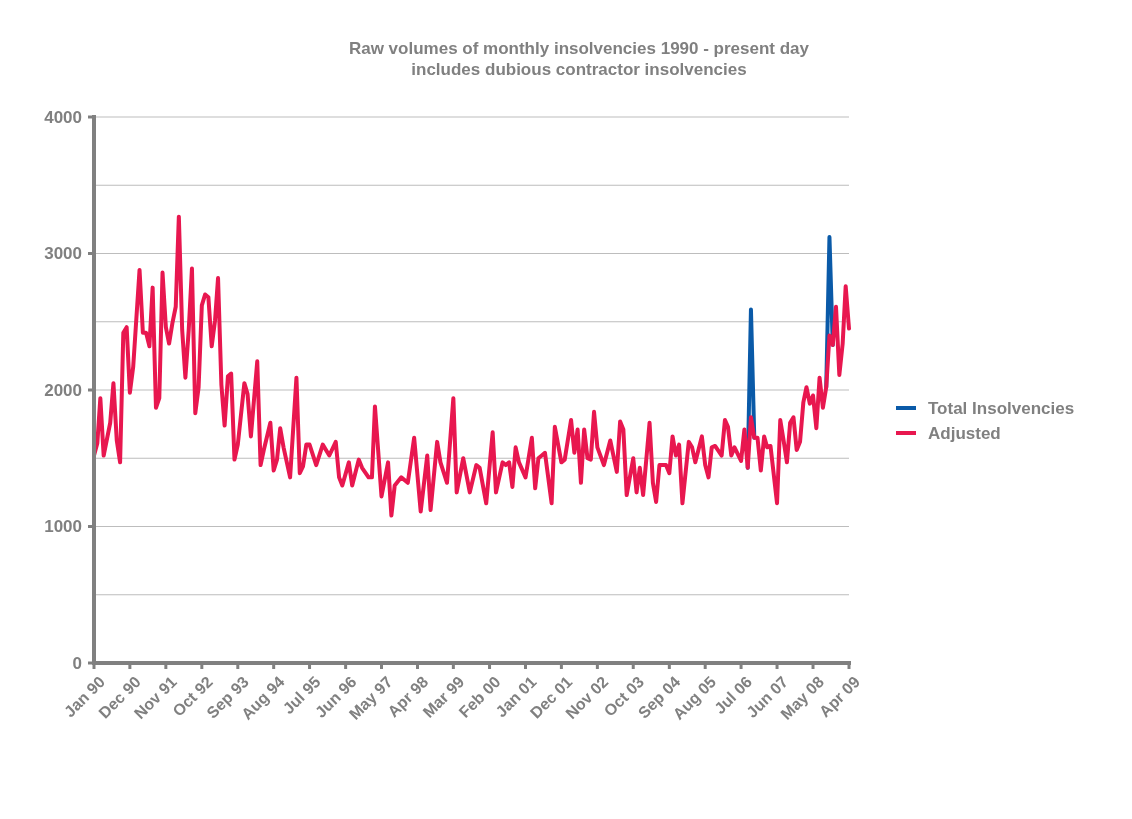  Describe the element at coordinates (964, 433) in the screenshot. I see `legend-label: Adjusted` at that location.